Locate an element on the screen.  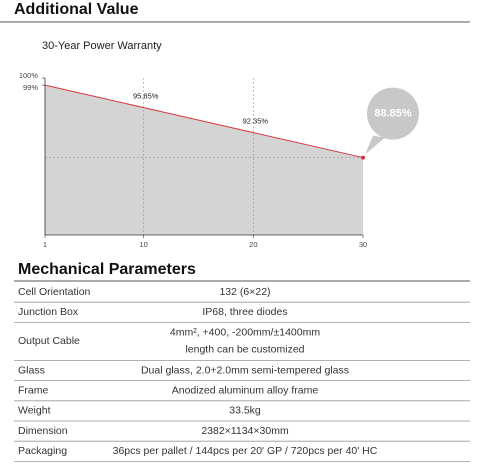
callout-bubble is located at coordinates (393, 113).